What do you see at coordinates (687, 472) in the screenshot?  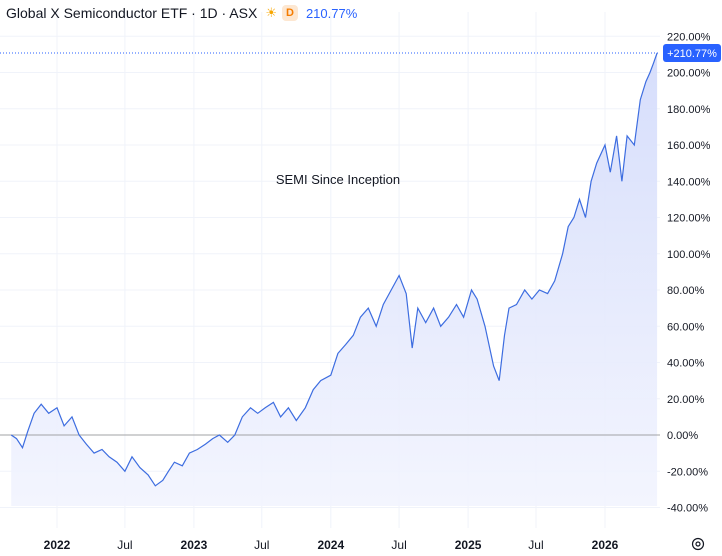 I see `y-tick-label: -20.00%` at bounding box center [687, 472].